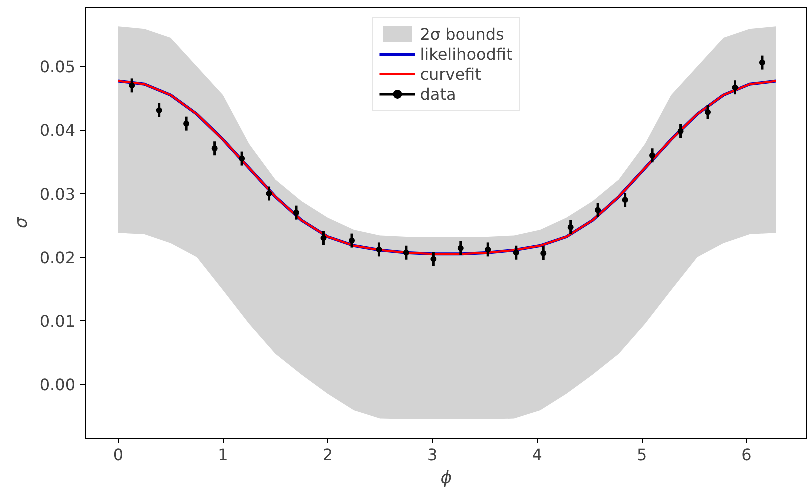 The image size is (807, 498). I want to click on legend-label: likelihoodfit, so click(466, 54).